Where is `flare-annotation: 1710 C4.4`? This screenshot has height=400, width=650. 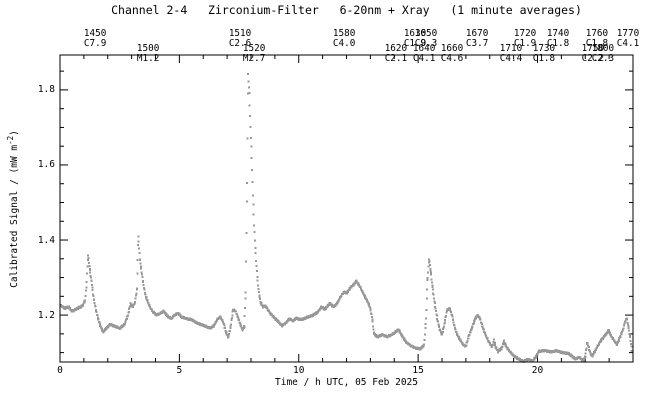
flare-annotation: 1710 C4.4 is located at coordinates (511, 54).